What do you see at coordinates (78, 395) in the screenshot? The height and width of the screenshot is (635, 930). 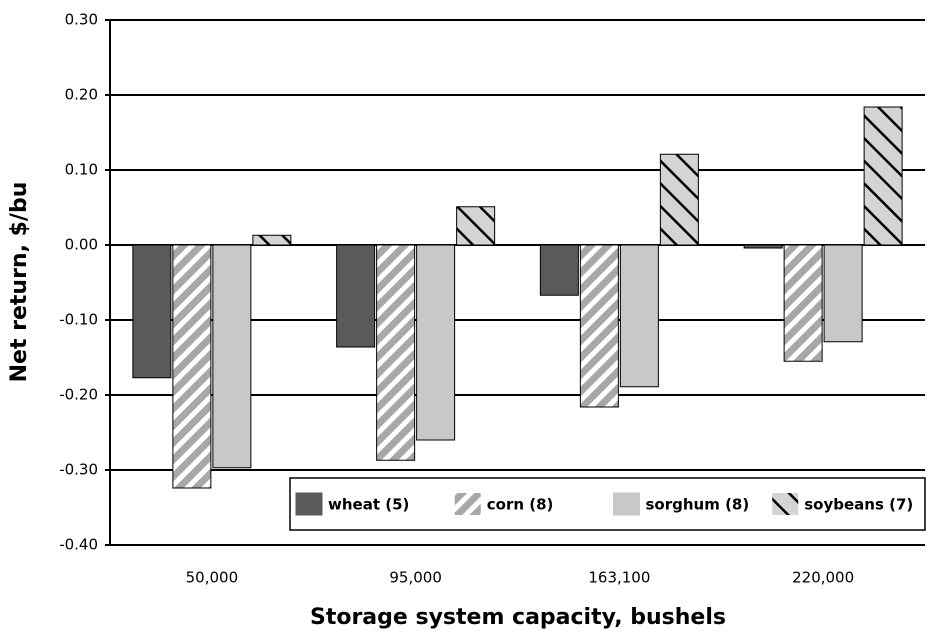 I see `y-tick-label: -0.20` at bounding box center [78, 395].